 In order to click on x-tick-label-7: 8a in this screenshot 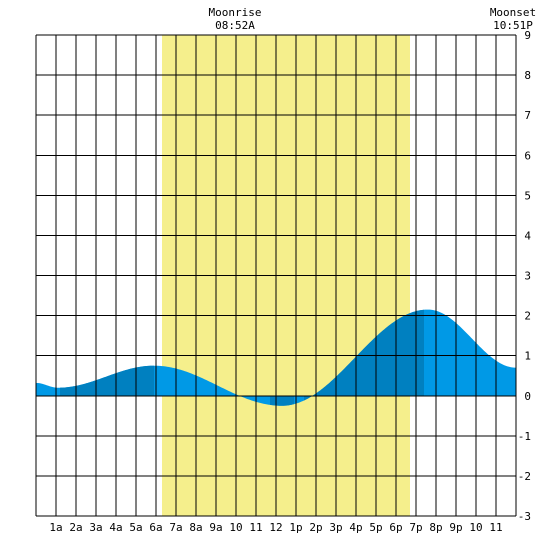, I will do `click(195, 527)`.